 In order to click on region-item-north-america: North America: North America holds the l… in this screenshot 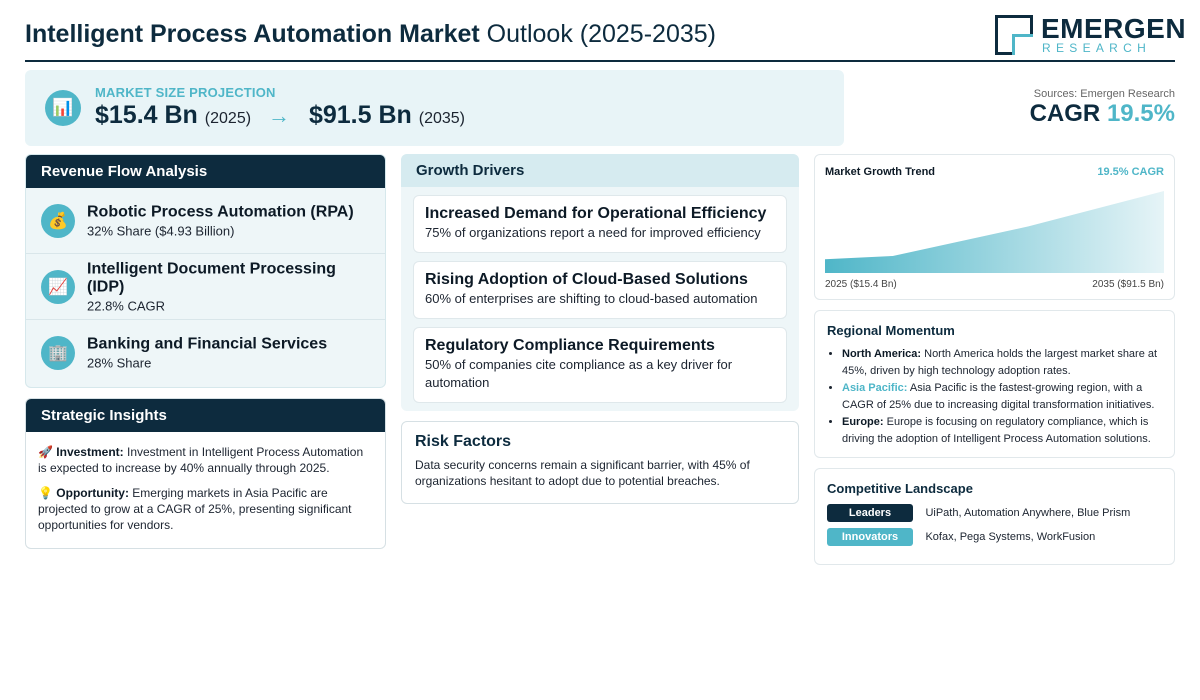, I will do `click(1002, 362)`.